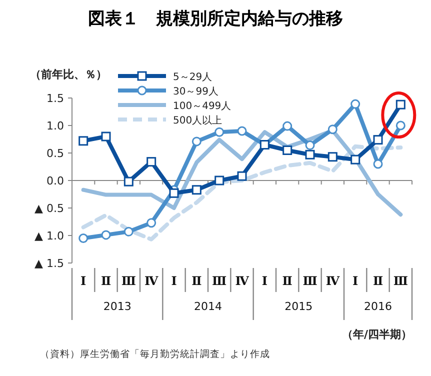 The image size is (431, 376). What do you see at coordinates (55, 98) in the screenshot?
I see `y-tick-label: 1.5` at bounding box center [55, 98].